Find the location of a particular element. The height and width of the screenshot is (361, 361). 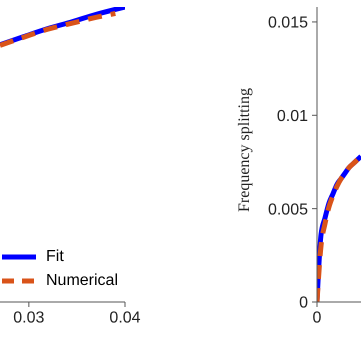

legend-label: Numerical is located at coordinates (82, 281).